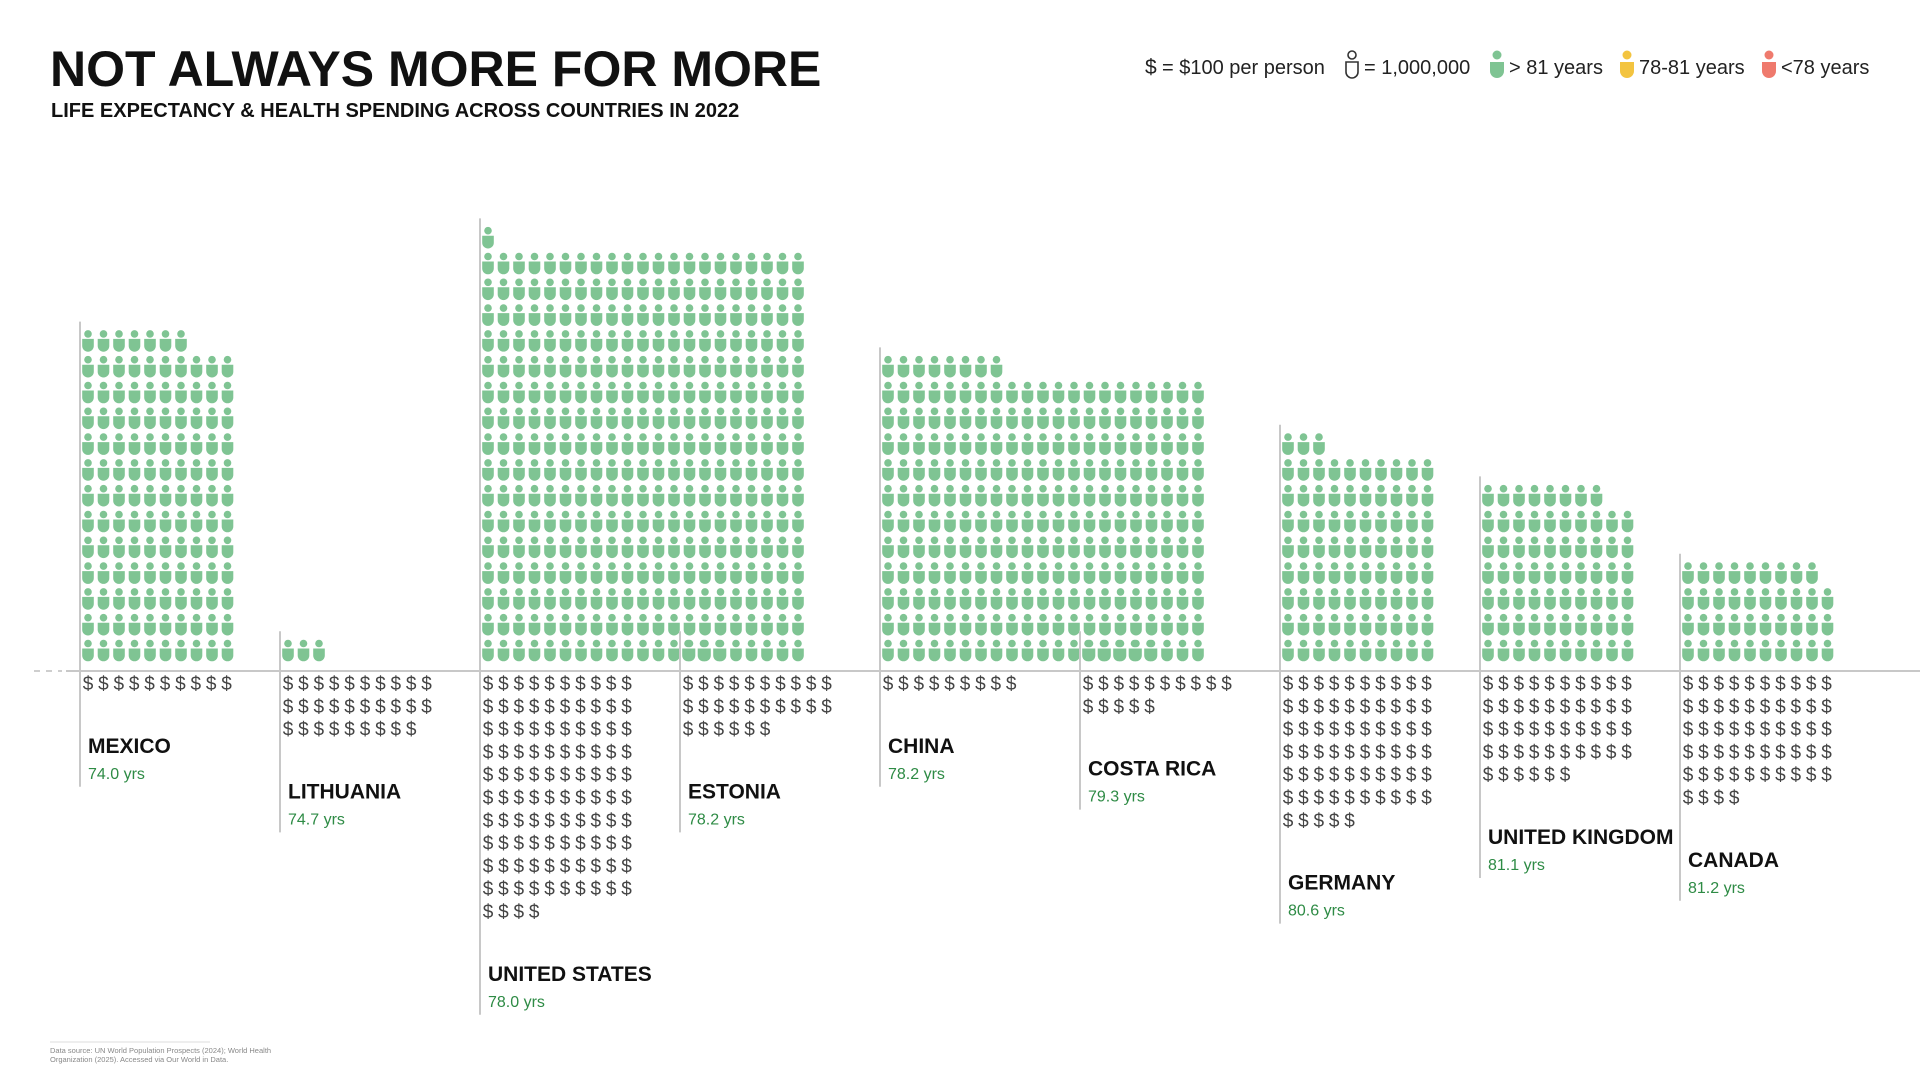 The width and height of the screenshot is (1920, 1080). What do you see at coordinates (129, 746) in the screenshot?
I see `country-name-mexico: MEXICO` at bounding box center [129, 746].